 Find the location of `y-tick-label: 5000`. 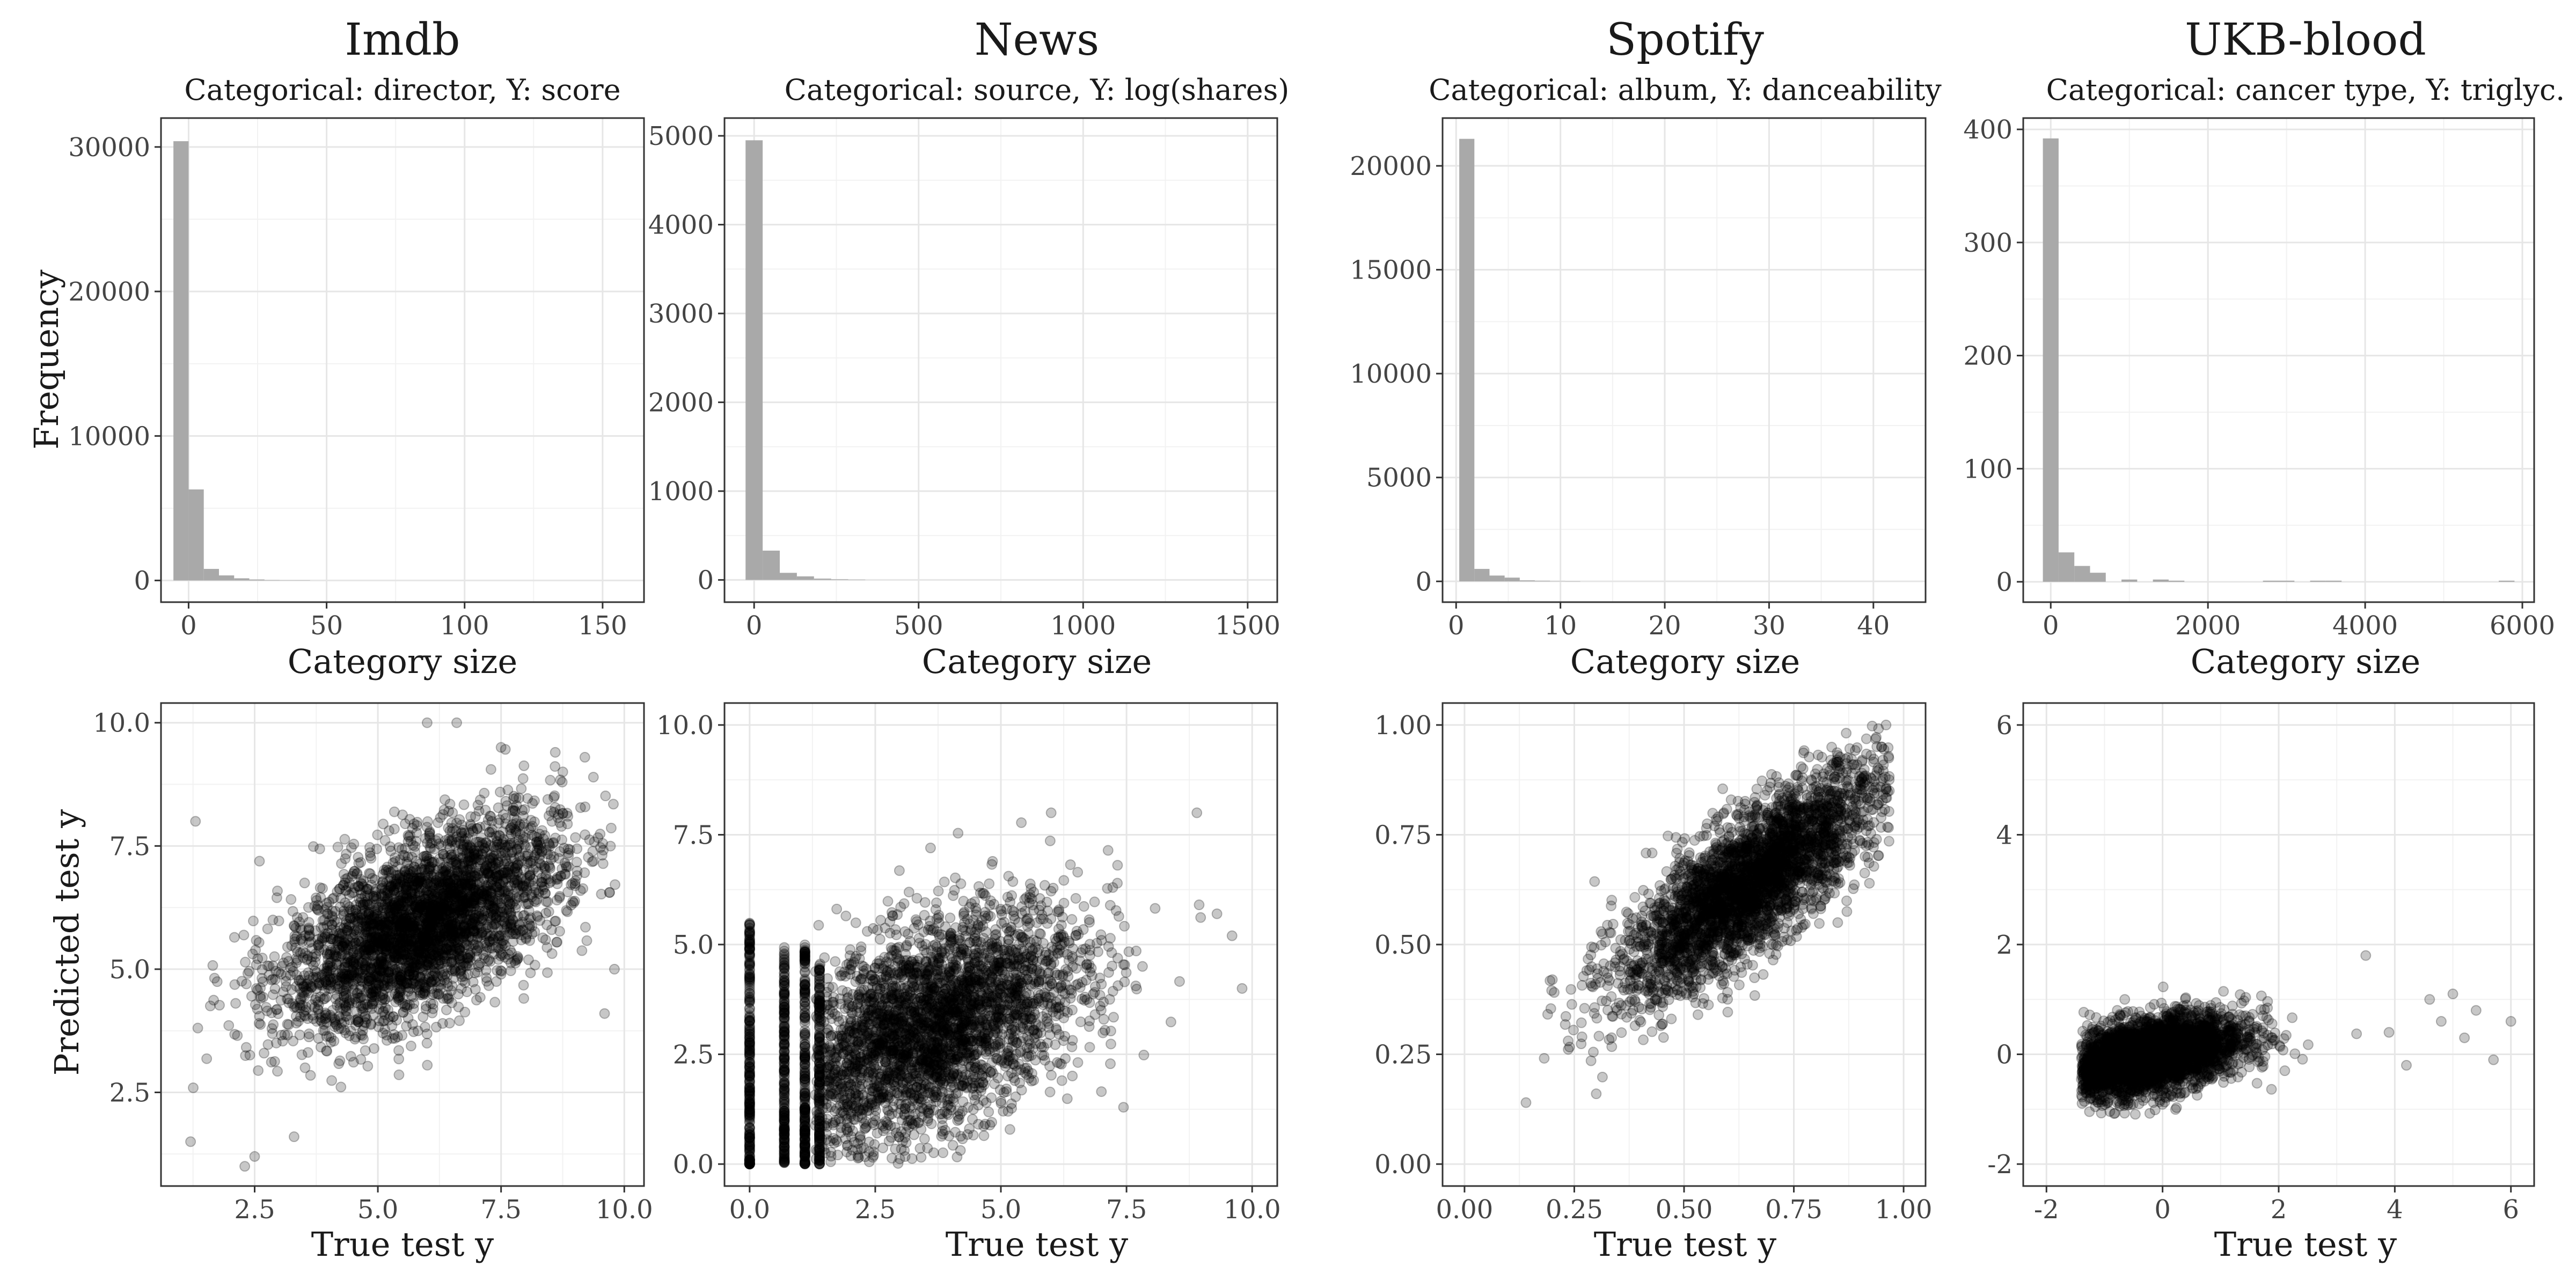

y-tick-label: 5000 is located at coordinates (681, 136).